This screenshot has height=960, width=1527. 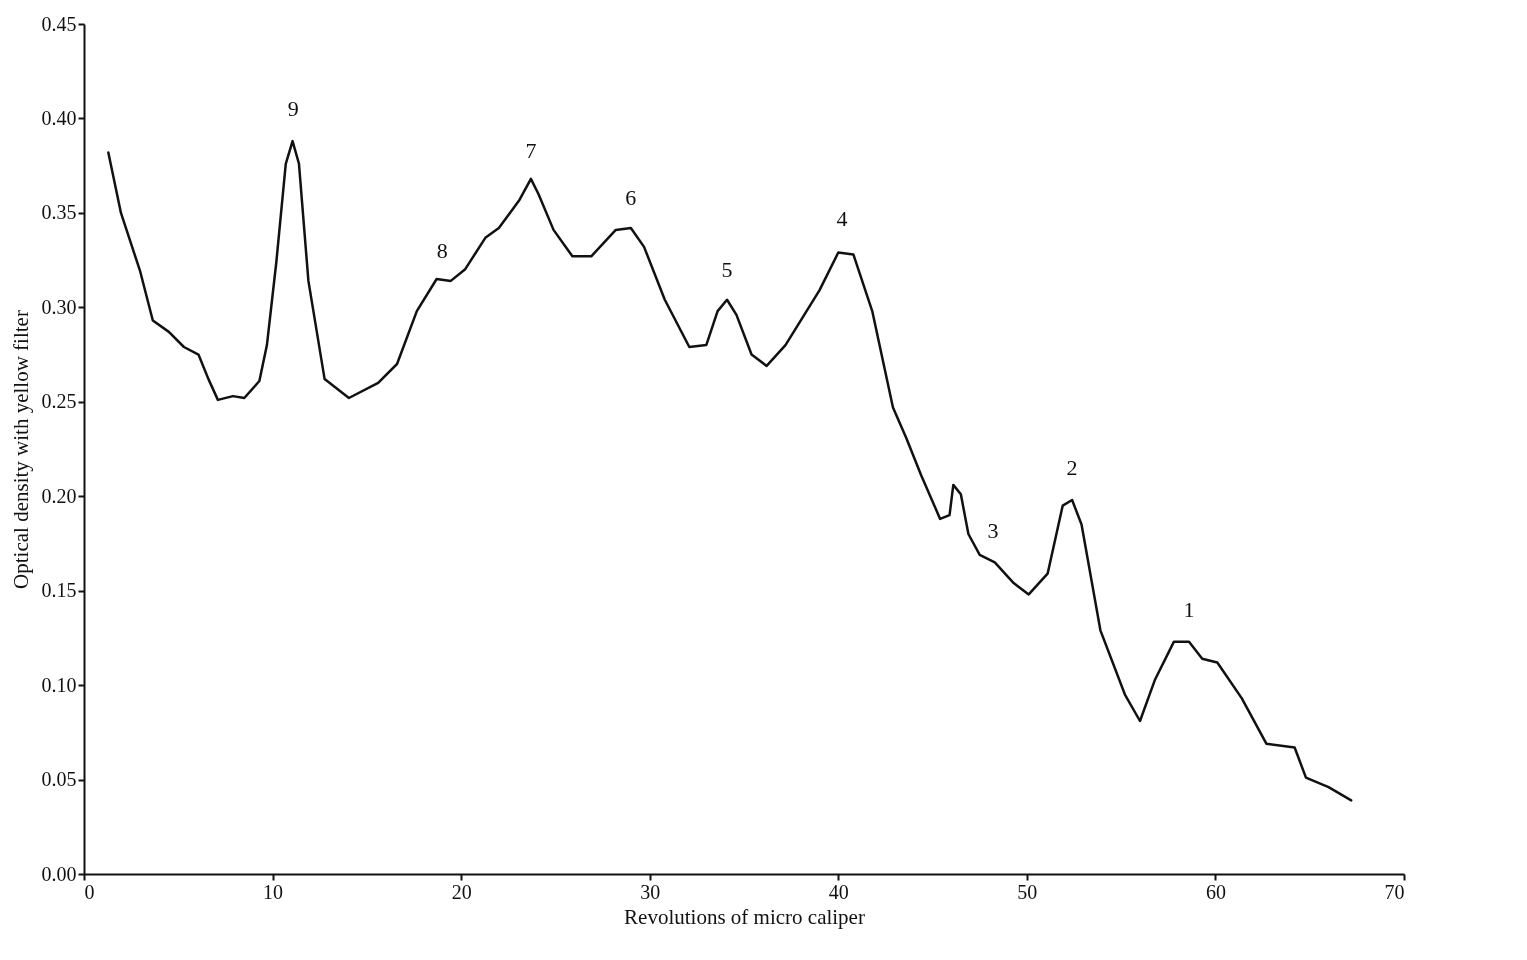 I want to click on annotation: 8, so click(x=442, y=250).